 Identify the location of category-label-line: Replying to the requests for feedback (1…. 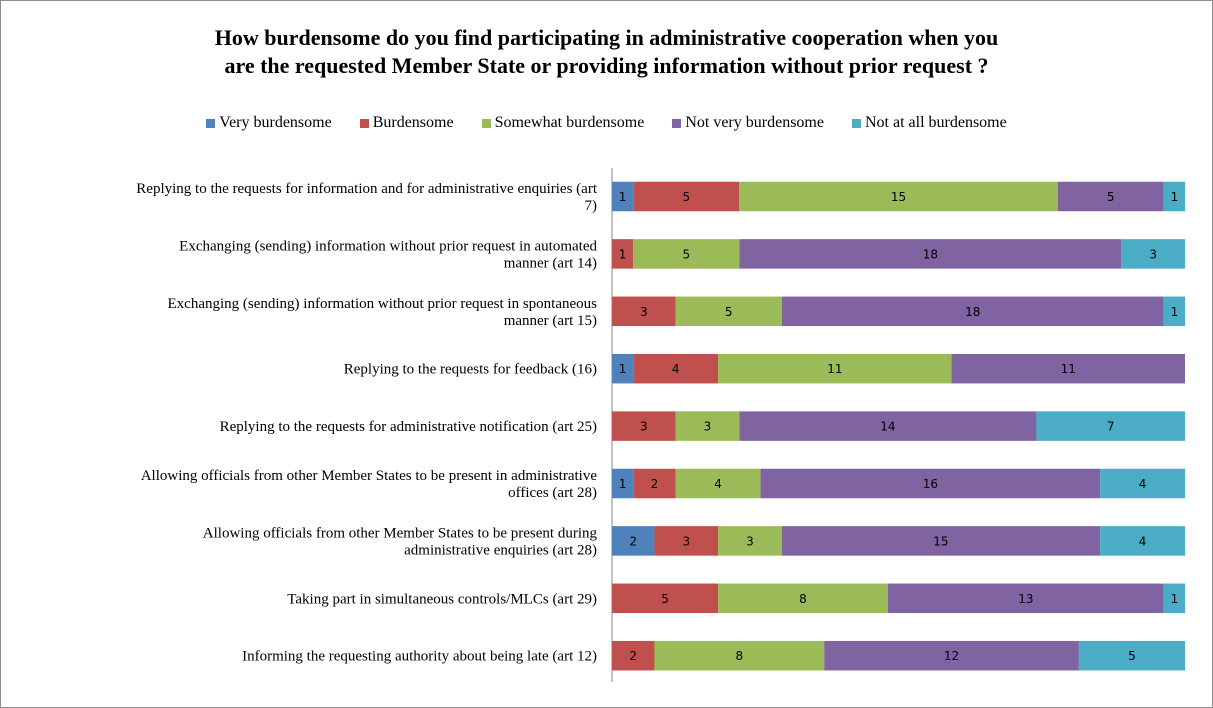
(470, 370).